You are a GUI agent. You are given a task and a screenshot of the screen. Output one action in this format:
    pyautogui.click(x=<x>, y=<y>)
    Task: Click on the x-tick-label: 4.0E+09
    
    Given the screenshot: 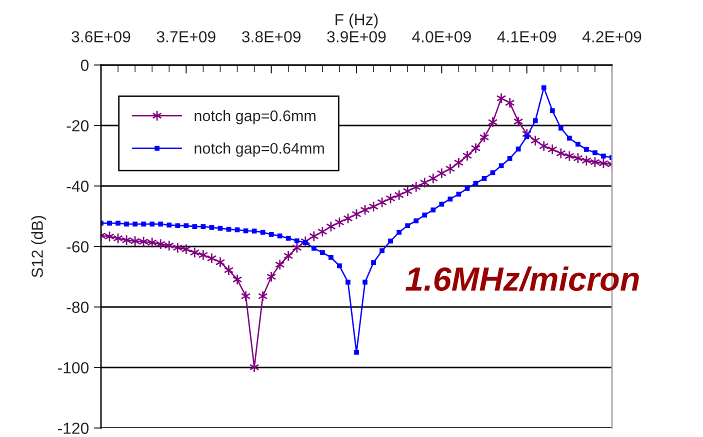 What is the action you would take?
    pyautogui.click(x=441, y=36)
    